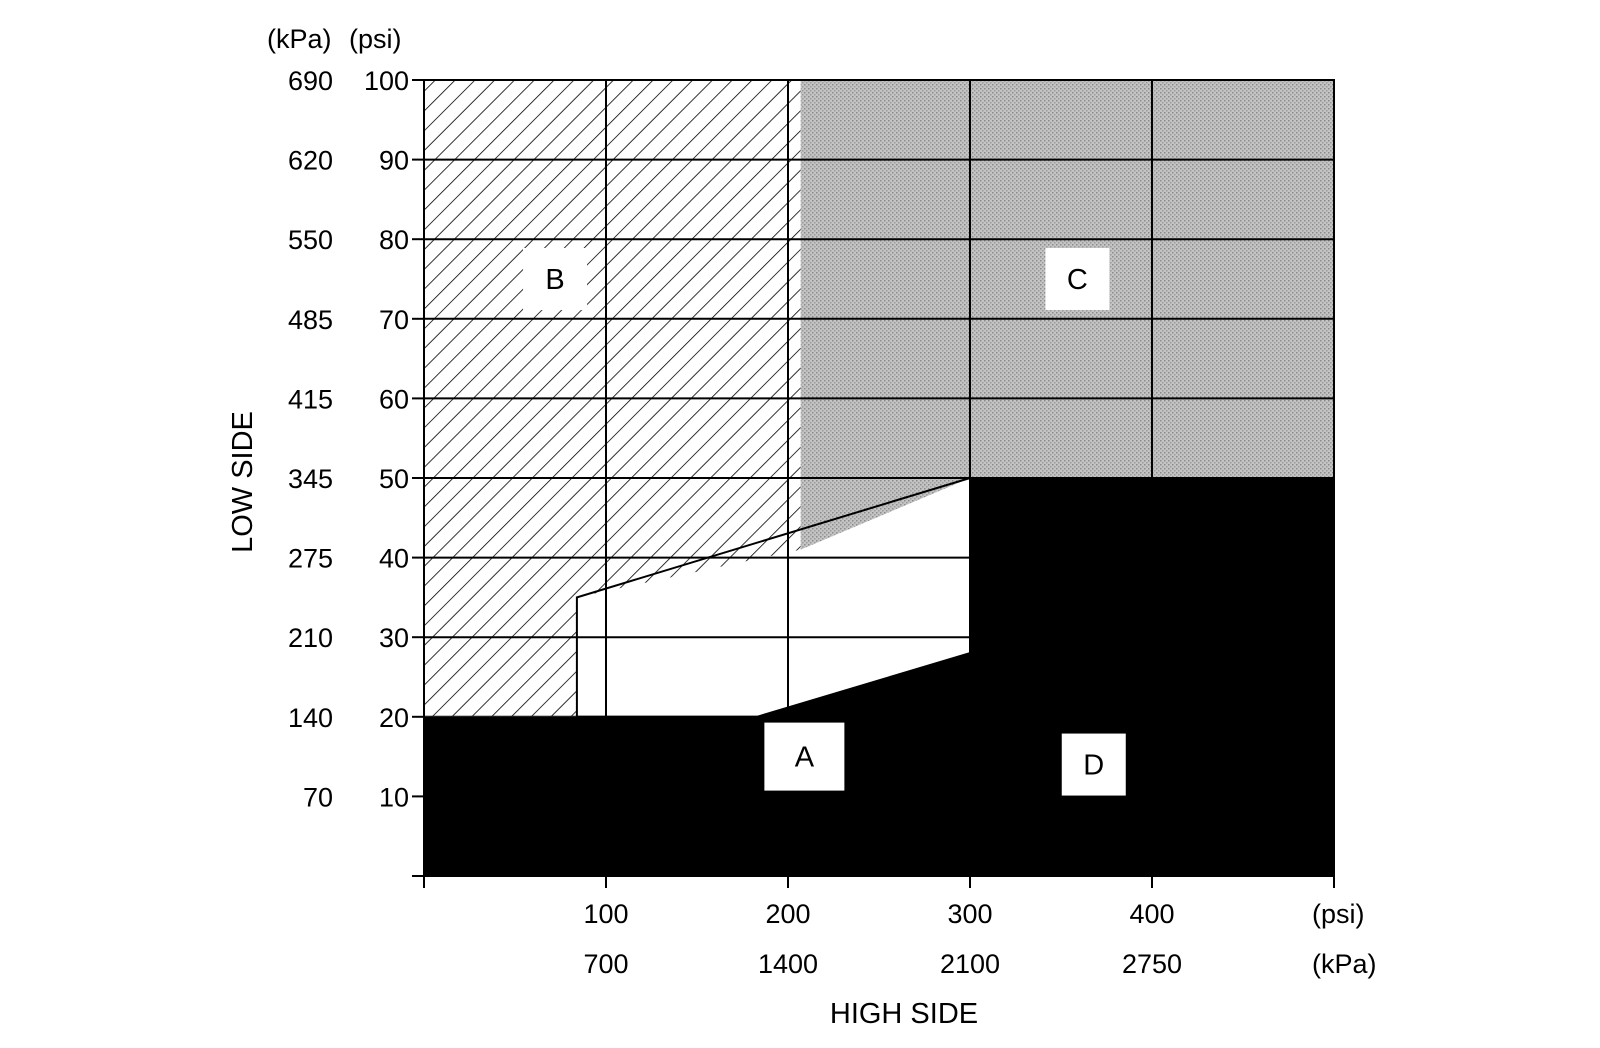 The width and height of the screenshot is (1600, 1048). I want to click on region-c-label: C, so click(1077, 280).